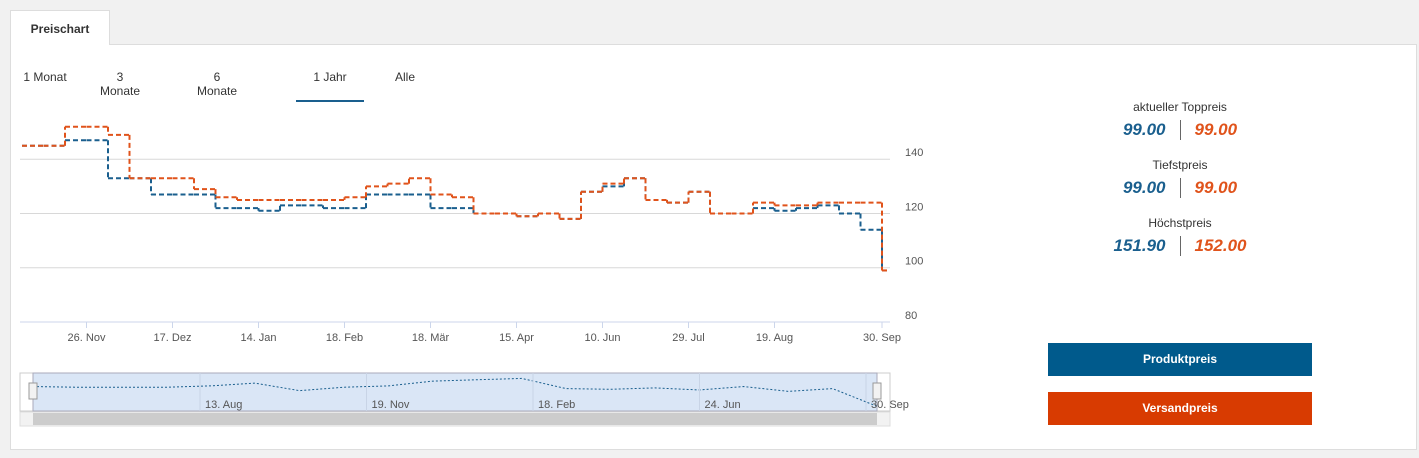 This screenshot has height=458, width=1419. What do you see at coordinates (914, 153) in the screenshot?
I see `y-tick-label: 140` at bounding box center [914, 153].